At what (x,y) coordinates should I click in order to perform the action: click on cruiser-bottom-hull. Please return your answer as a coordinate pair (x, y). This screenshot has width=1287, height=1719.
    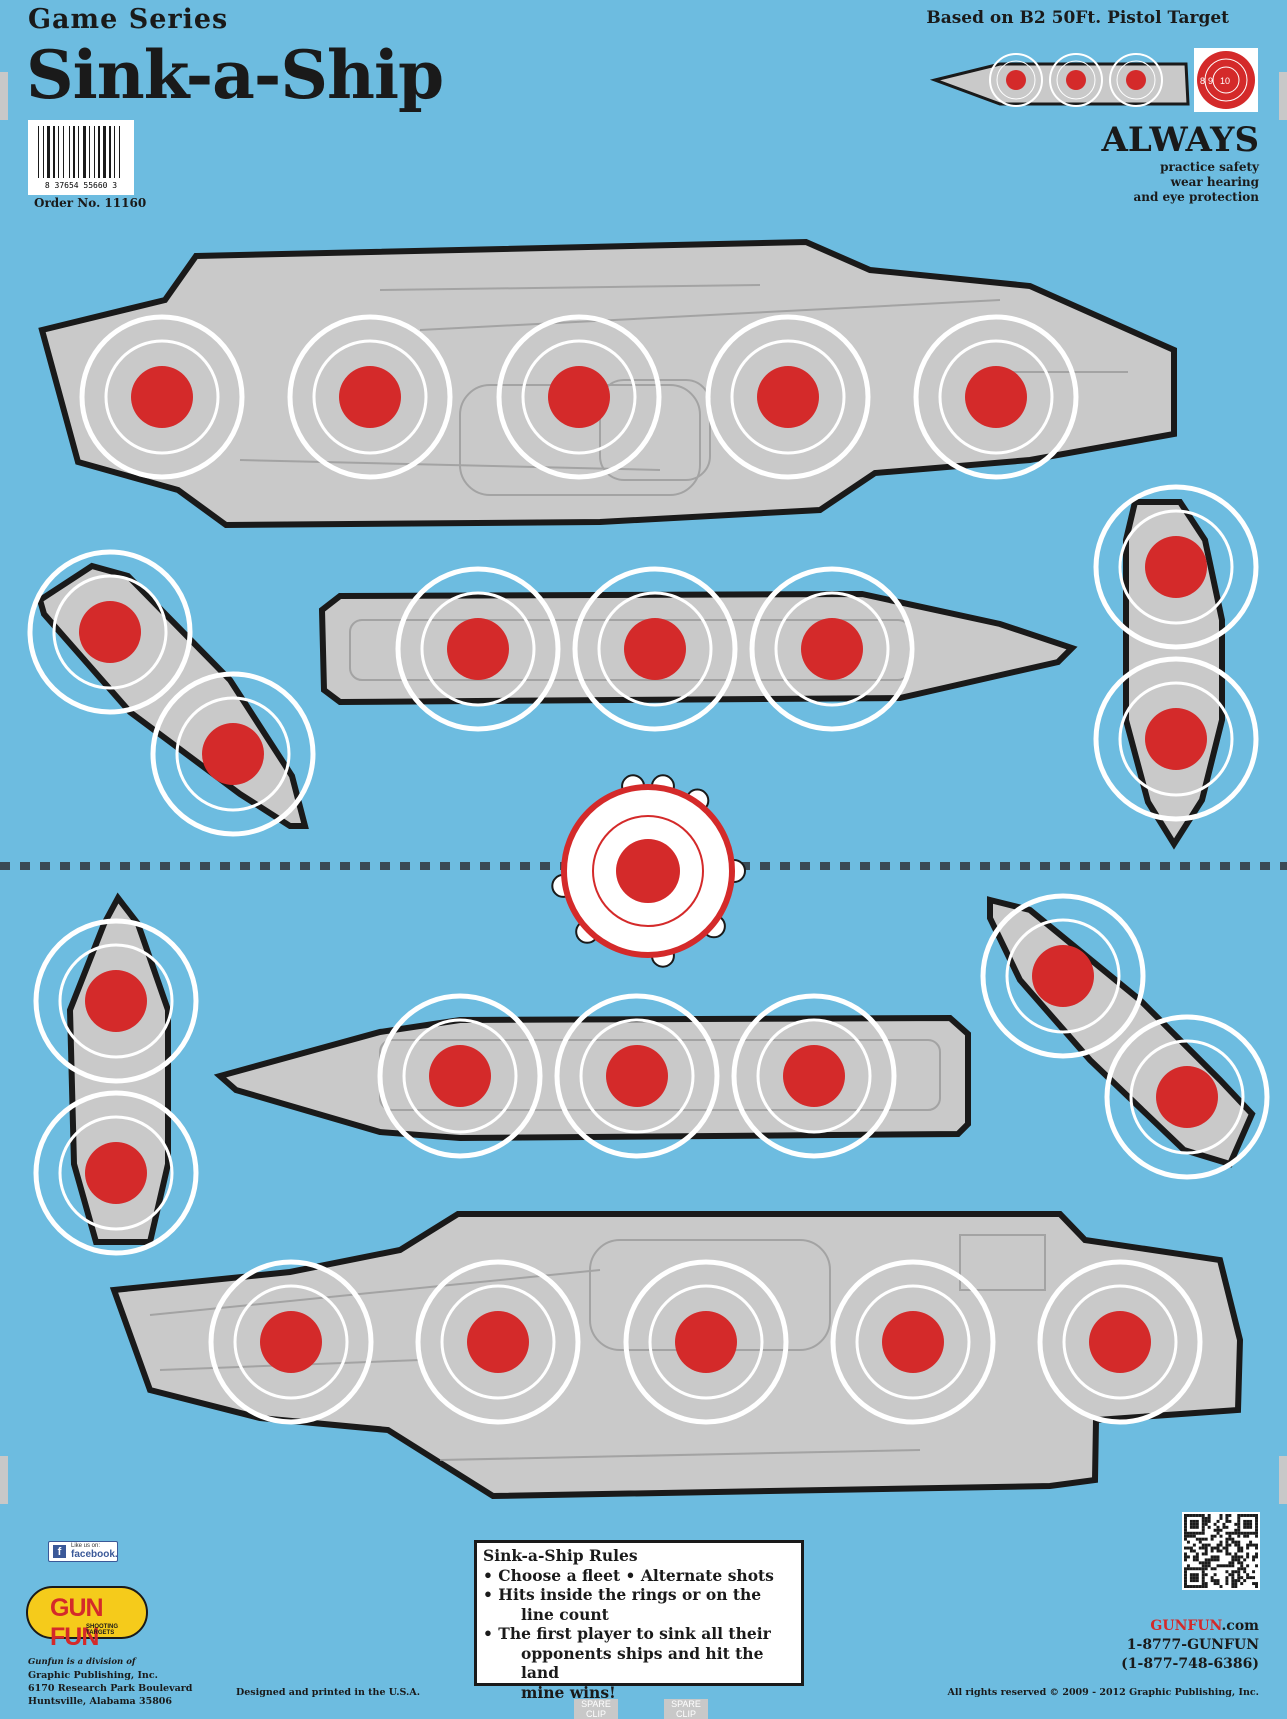
    Looking at the image, I should click on (592, 1078).